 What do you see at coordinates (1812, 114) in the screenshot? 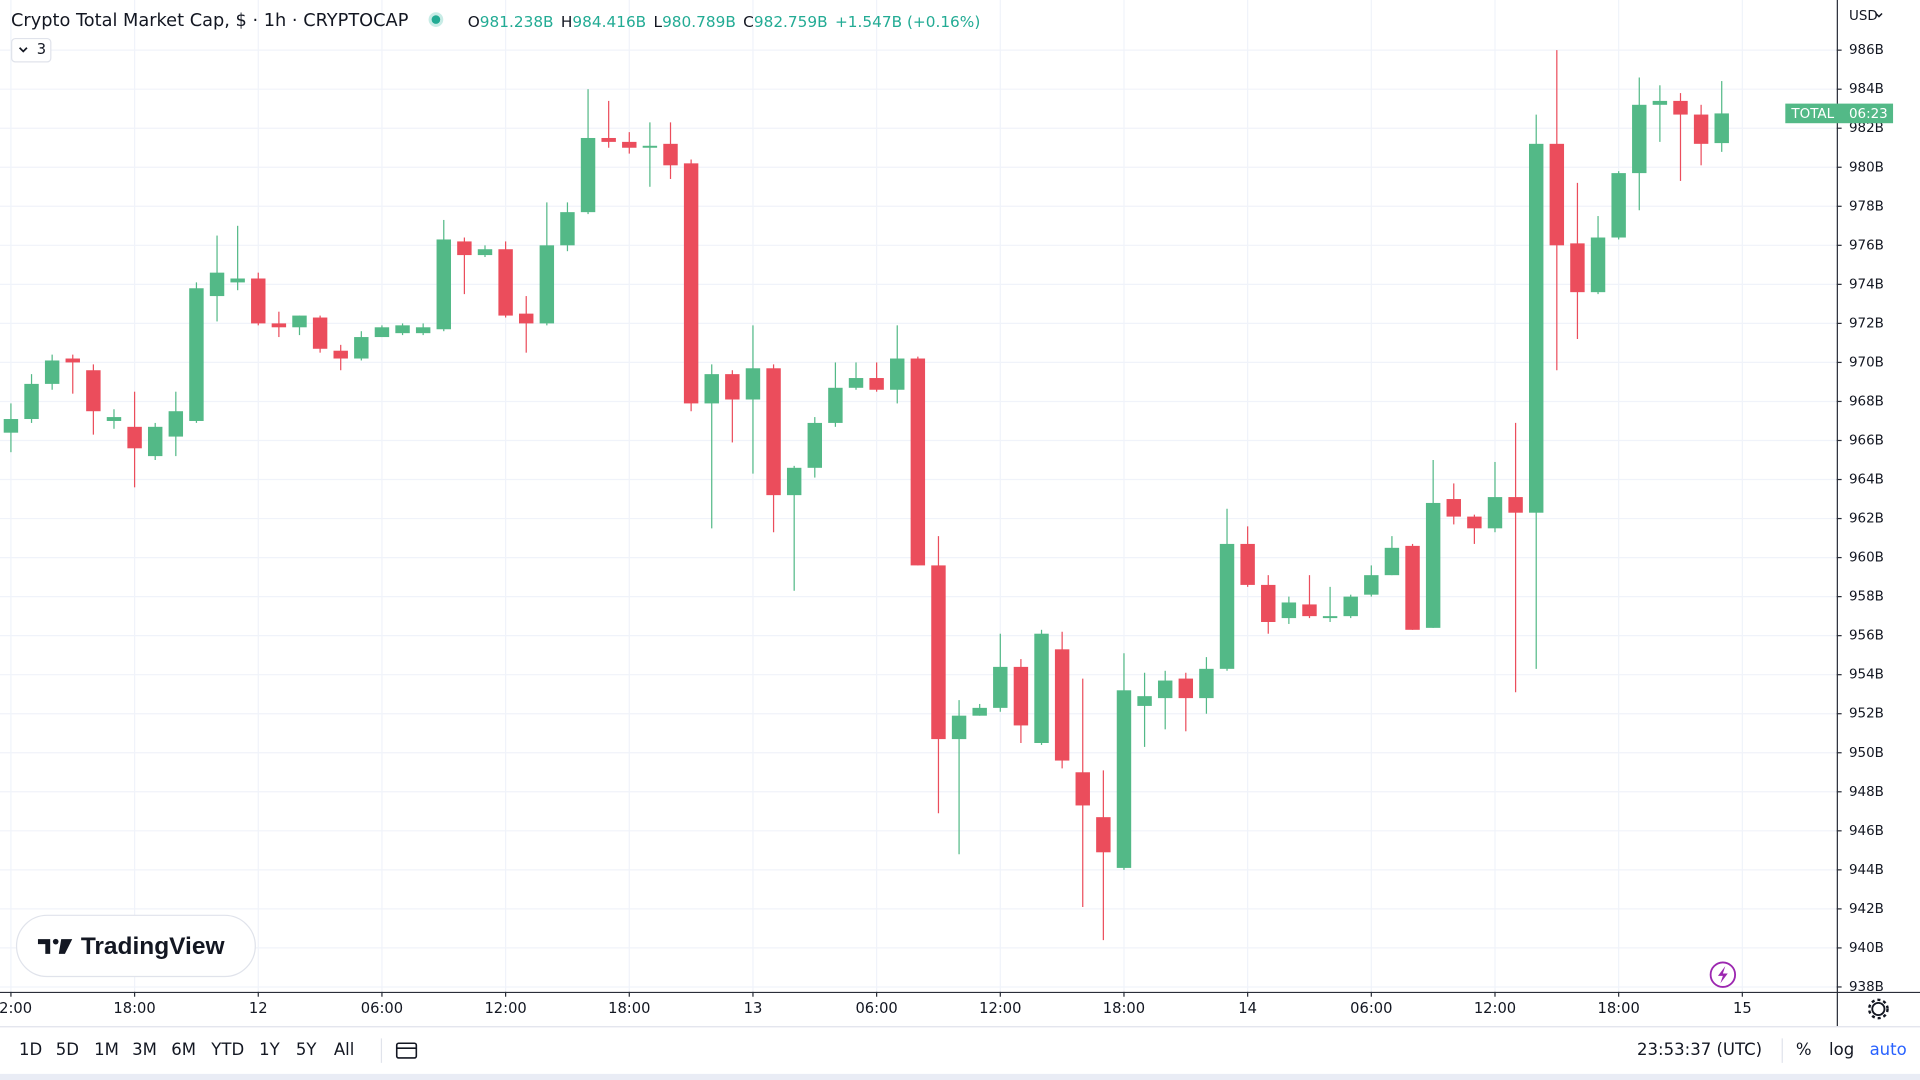
I see `series-name-label: TOTAL` at bounding box center [1812, 114].